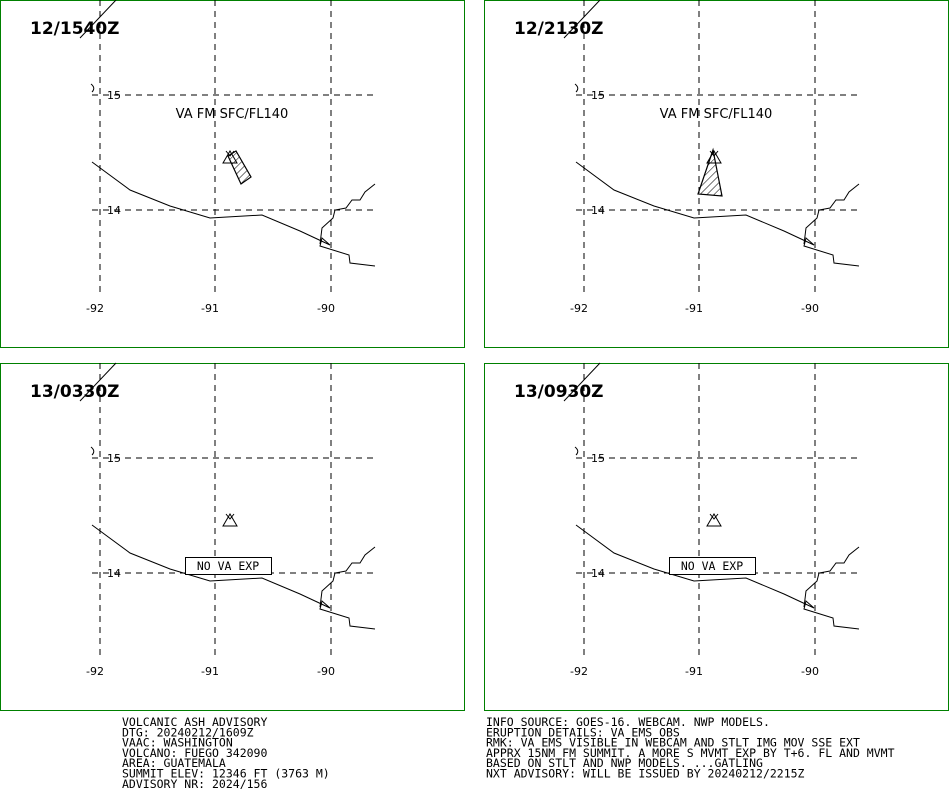 The image size is (950, 812). I want to click on panel-time: 12/2130Z, so click(559, 29).